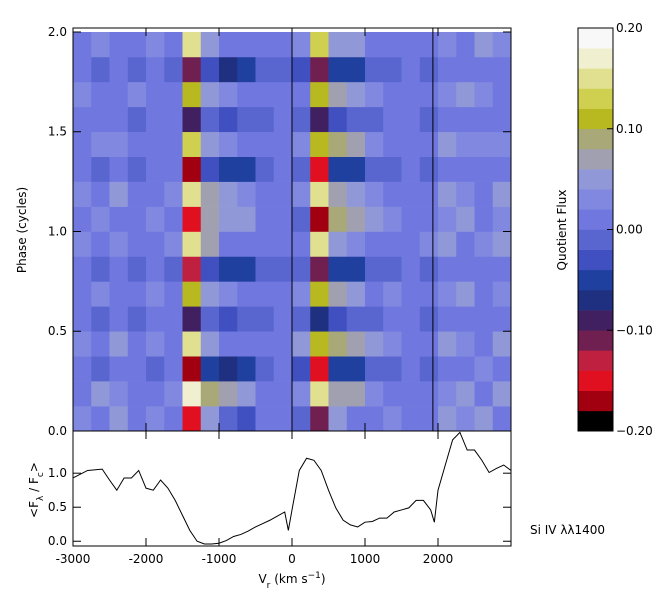  I want to click on lower-frame, so click(292, 488).